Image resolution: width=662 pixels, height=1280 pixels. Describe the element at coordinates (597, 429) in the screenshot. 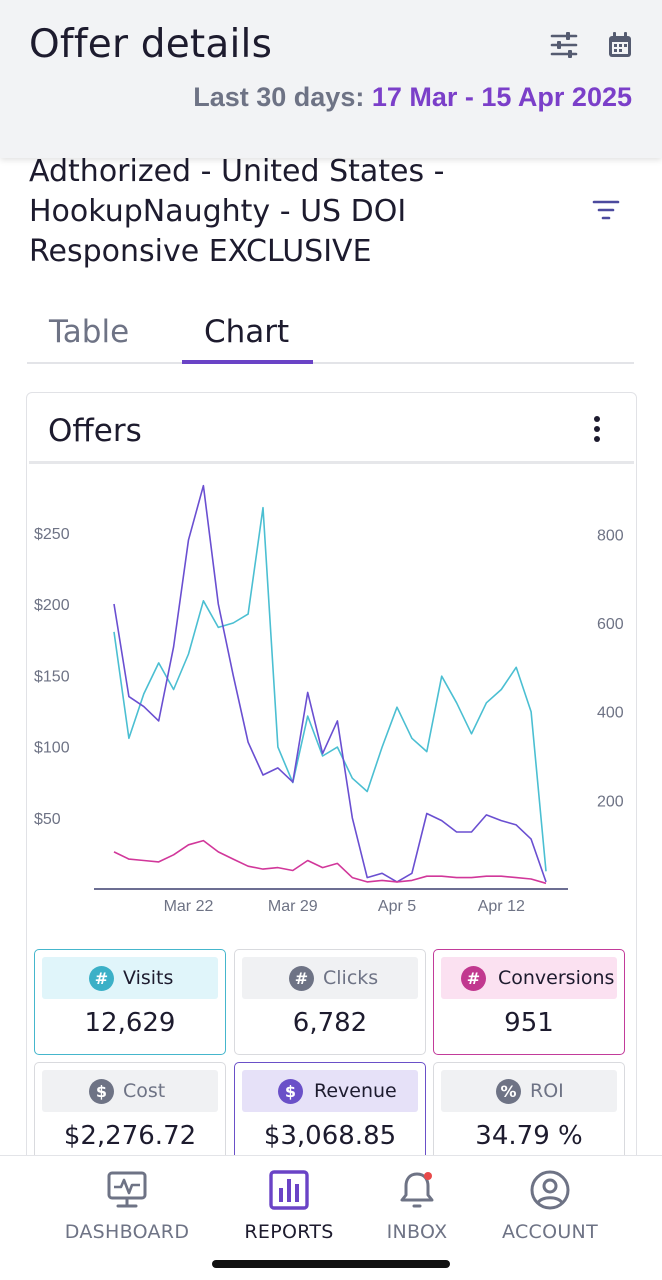

I see `more-vertical-icon` at that location.